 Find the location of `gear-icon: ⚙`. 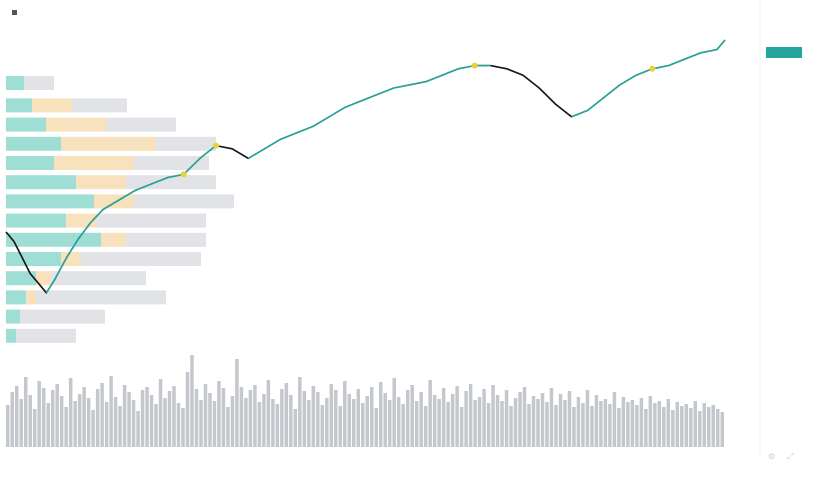

gear-icon: ⚙ is located at coordinates (772, 456).